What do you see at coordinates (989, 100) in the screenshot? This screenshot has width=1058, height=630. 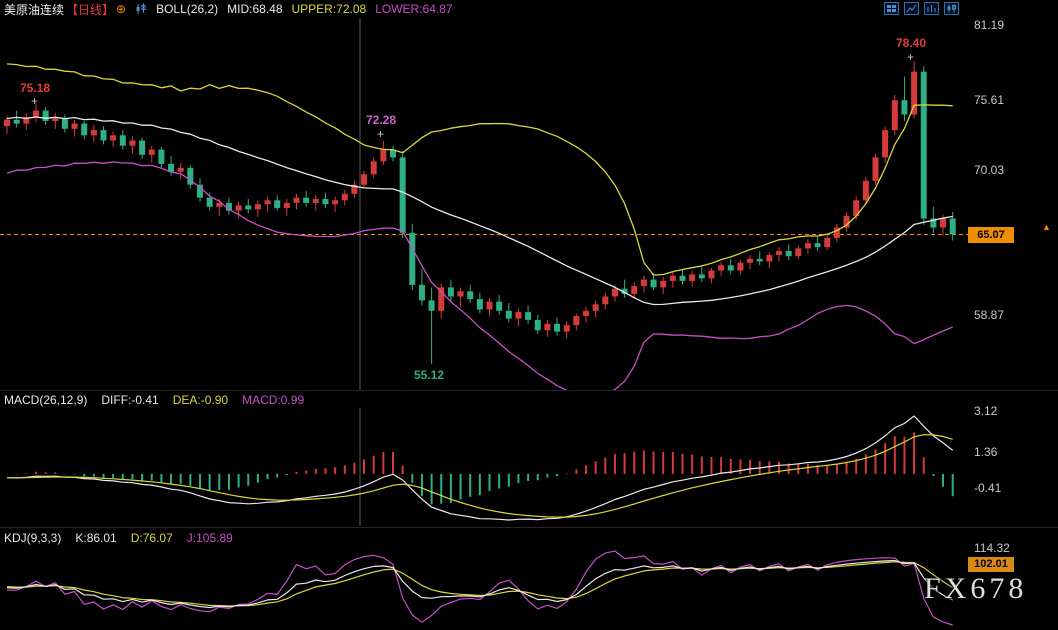 I see `axis-tick-label: 75.61` at bounding box center [989, 100].